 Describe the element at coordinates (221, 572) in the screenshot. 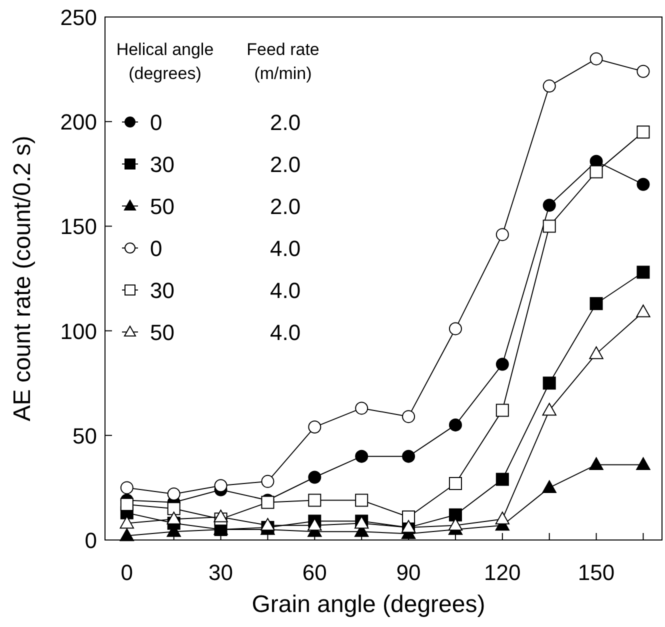

I see `x-tick-label: 30` at that location.